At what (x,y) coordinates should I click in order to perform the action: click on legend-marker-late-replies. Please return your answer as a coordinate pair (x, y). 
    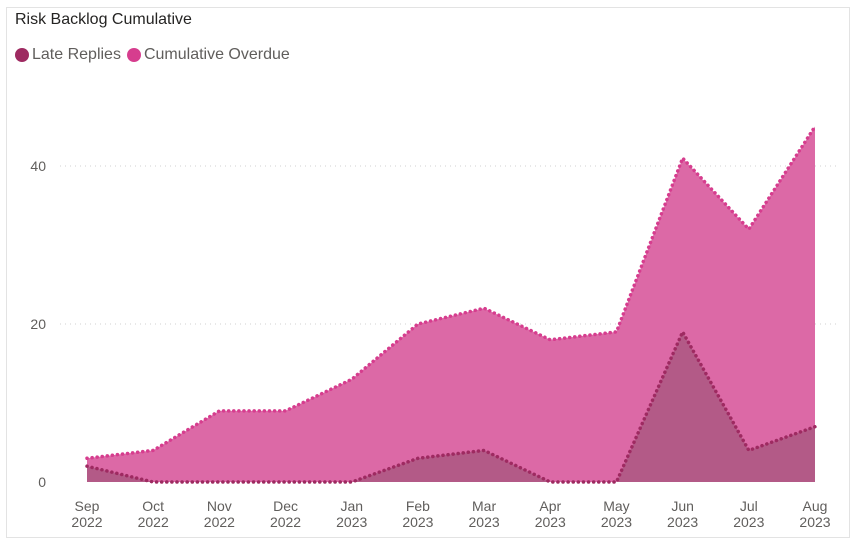
    Looking at the image, I should click on (22, 55).